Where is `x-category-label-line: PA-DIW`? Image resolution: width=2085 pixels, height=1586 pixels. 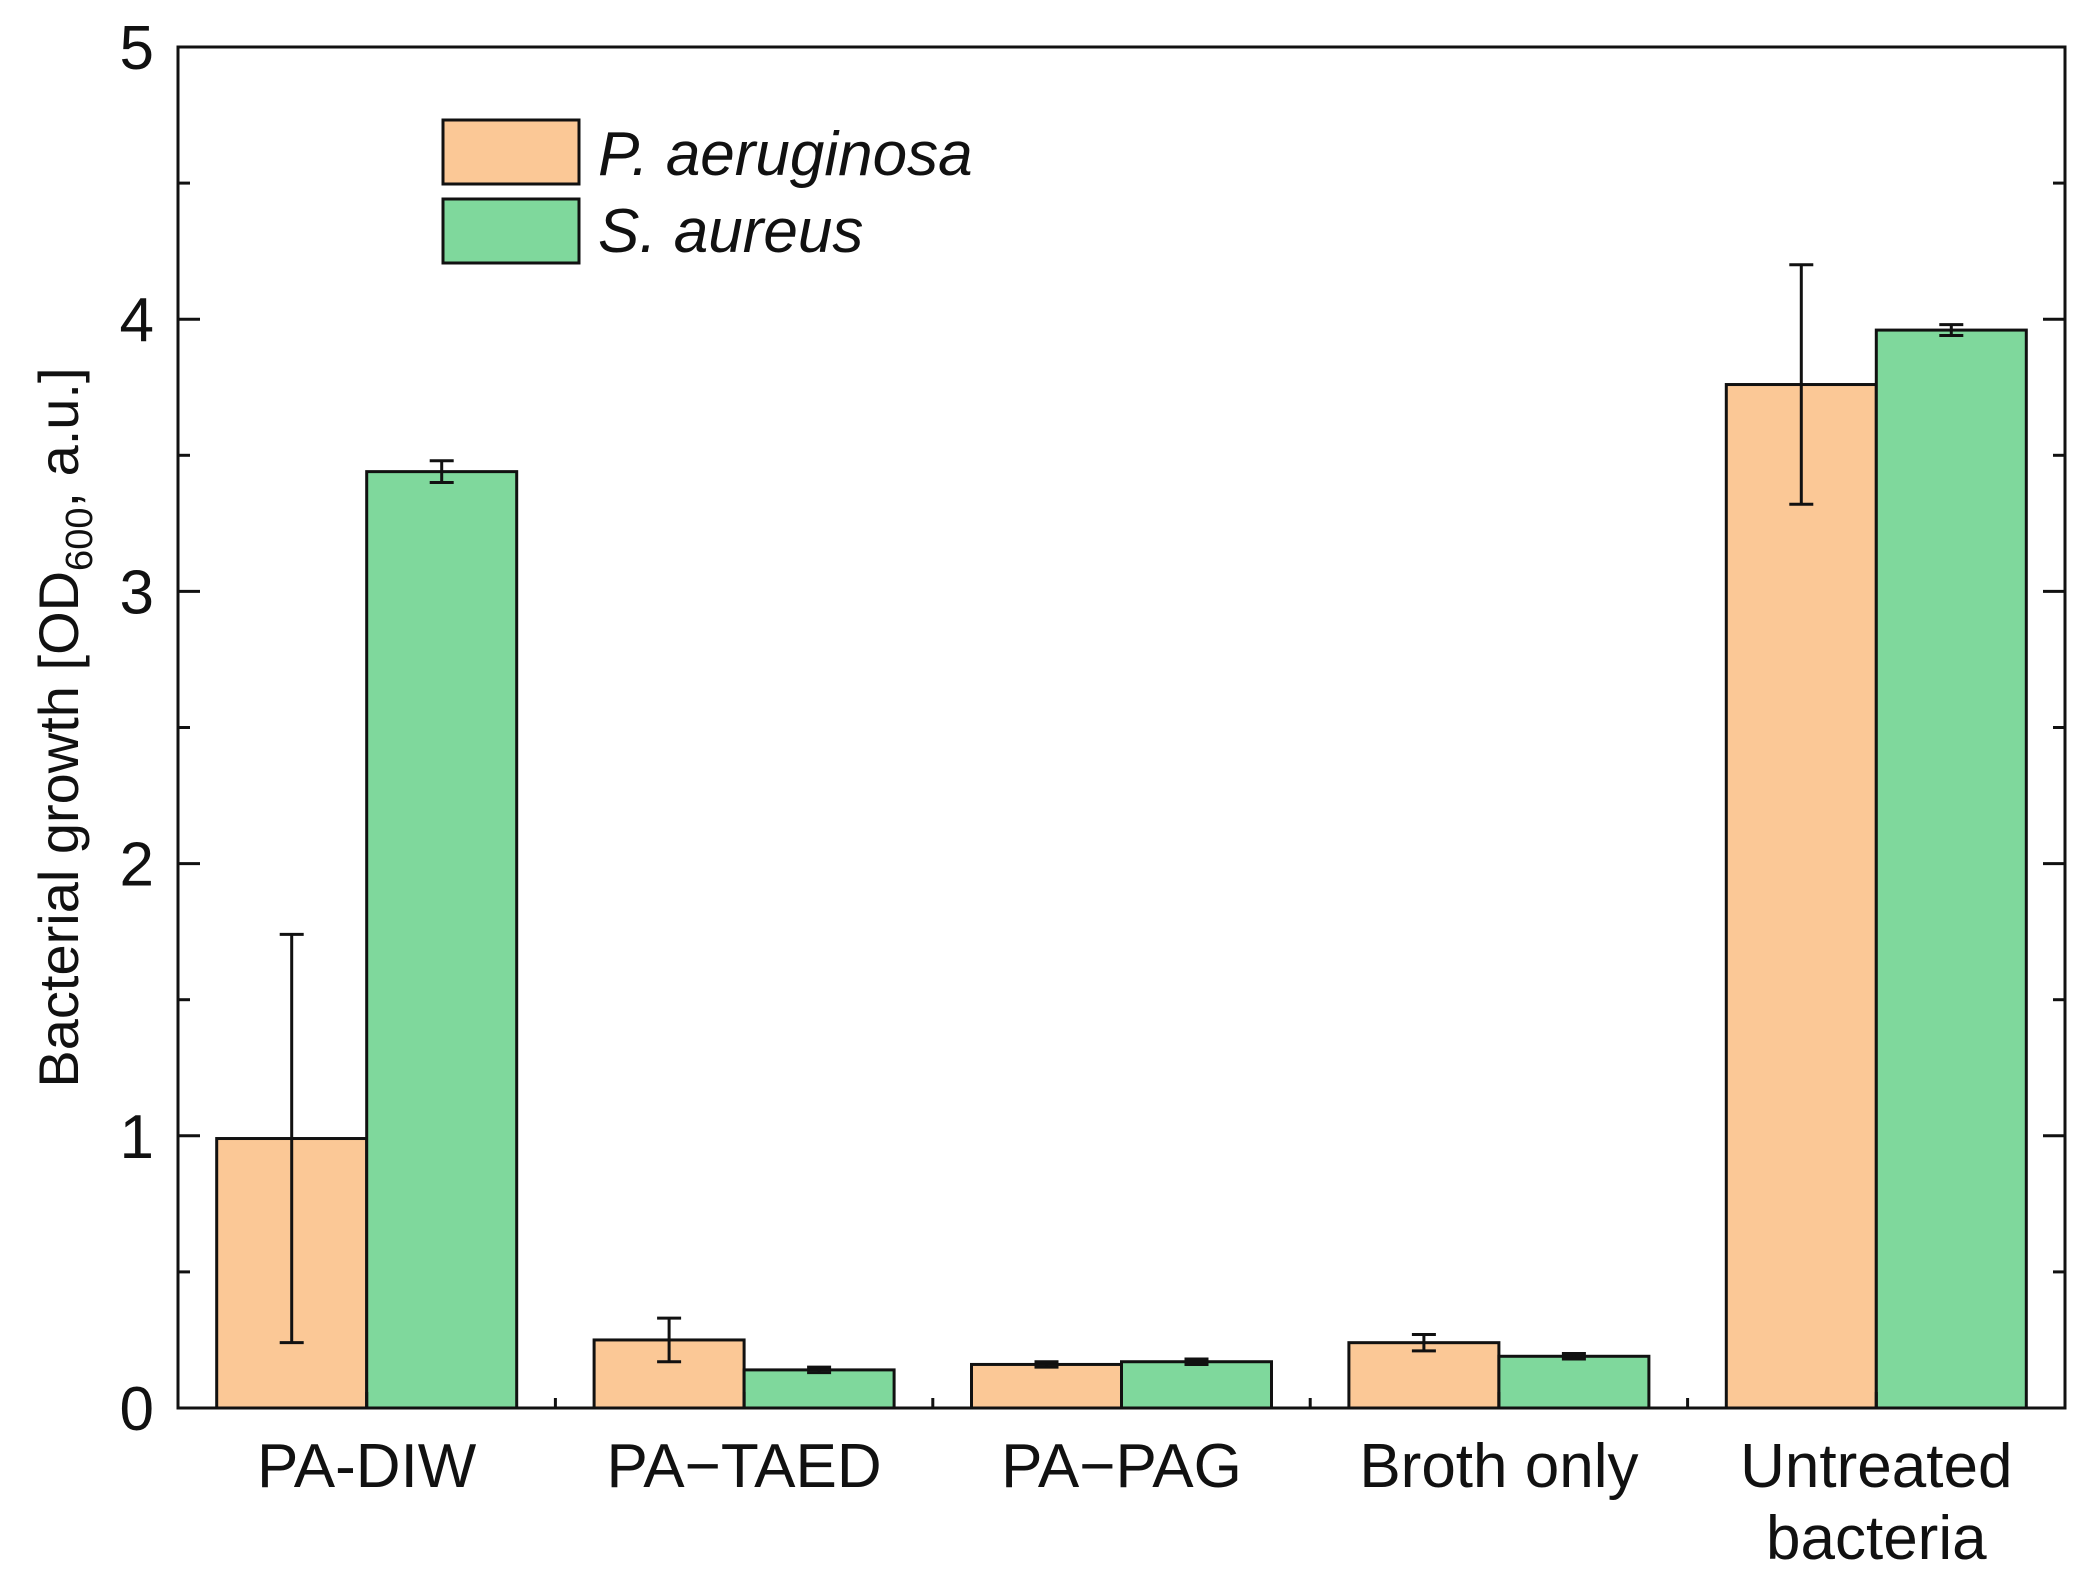
x-category-label-line: PA-DIW is located at coordinates (367, 1466).